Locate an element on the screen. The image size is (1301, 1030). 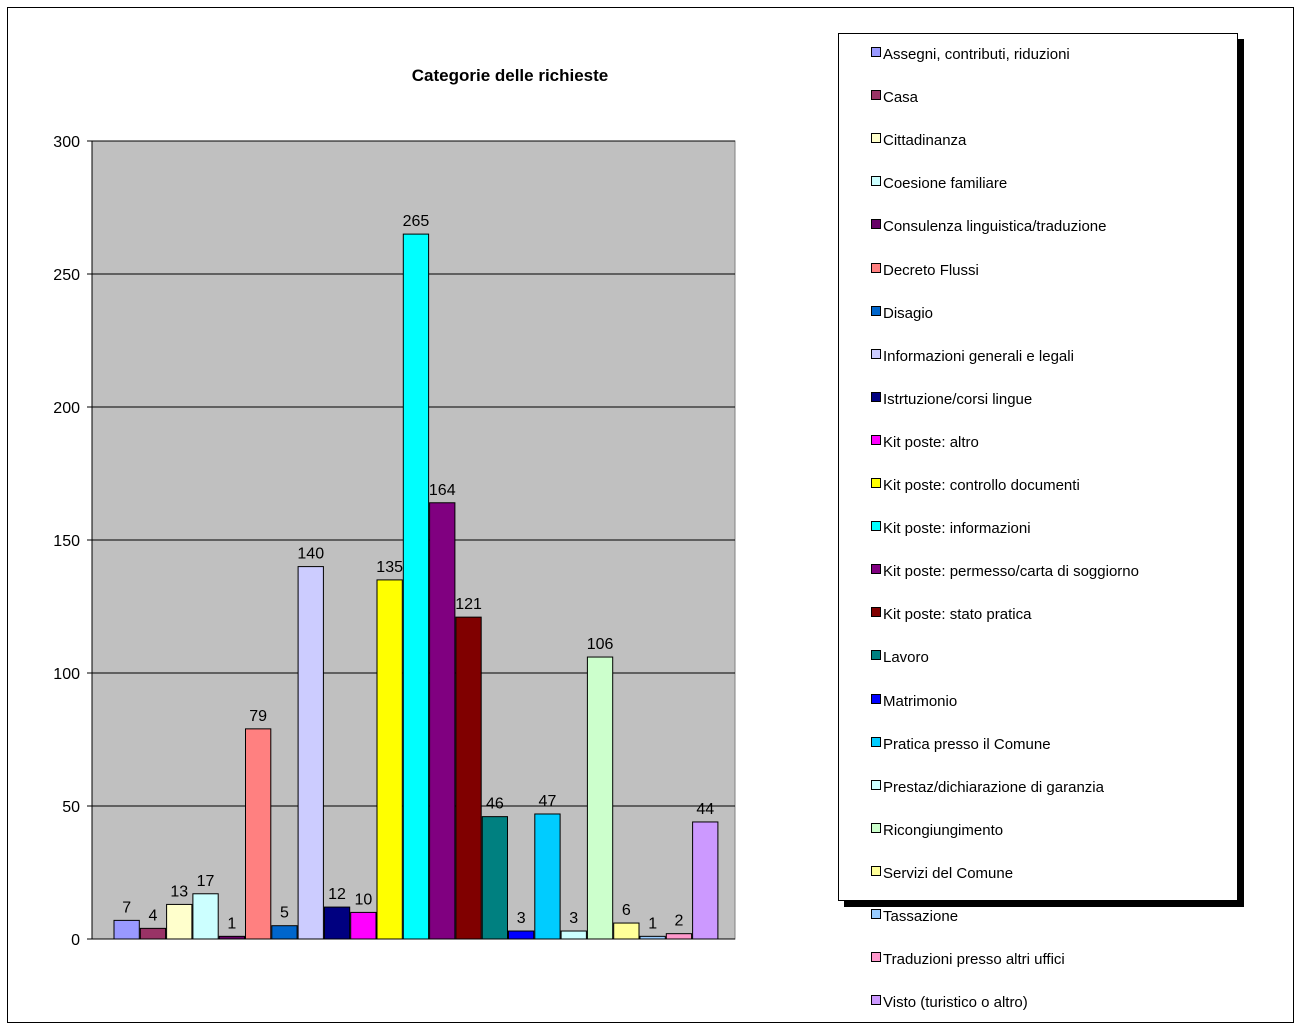
y-tick-label: 100 is located at coordinates (66, 674).